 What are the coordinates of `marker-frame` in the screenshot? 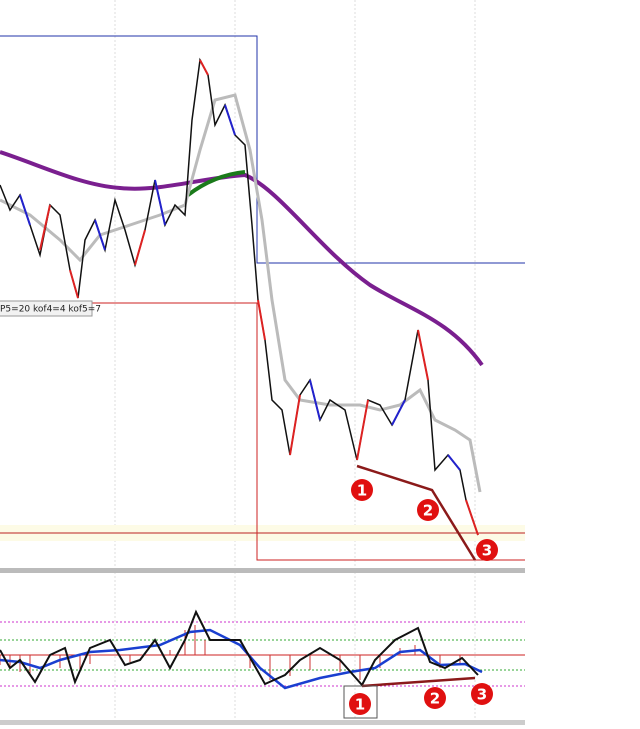 It's located at (360, 702).